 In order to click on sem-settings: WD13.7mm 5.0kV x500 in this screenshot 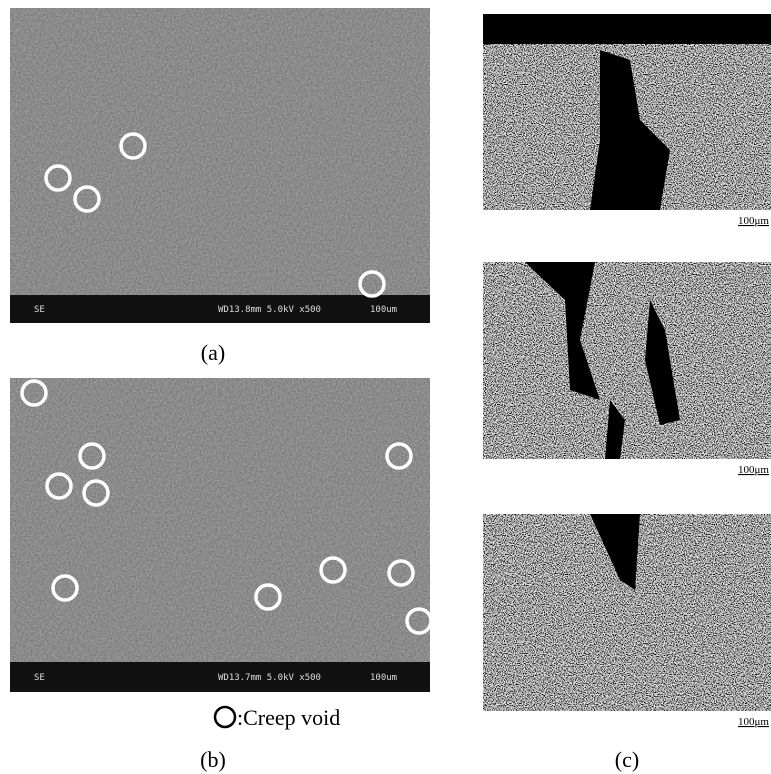, I will do `click(269, 678)`.